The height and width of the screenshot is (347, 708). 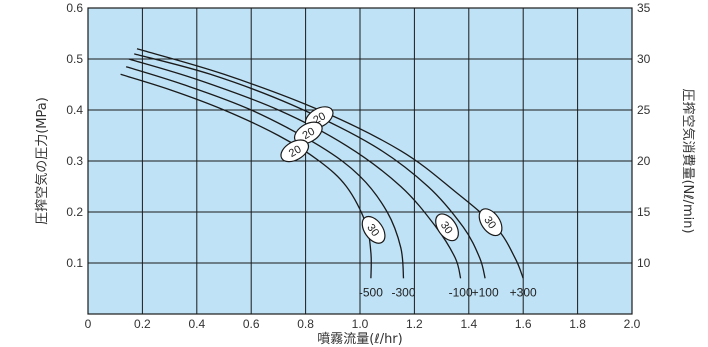 I want to click on x-axis-title: 噴霧流量(ℓ/hr), so click(x=359, y=339).